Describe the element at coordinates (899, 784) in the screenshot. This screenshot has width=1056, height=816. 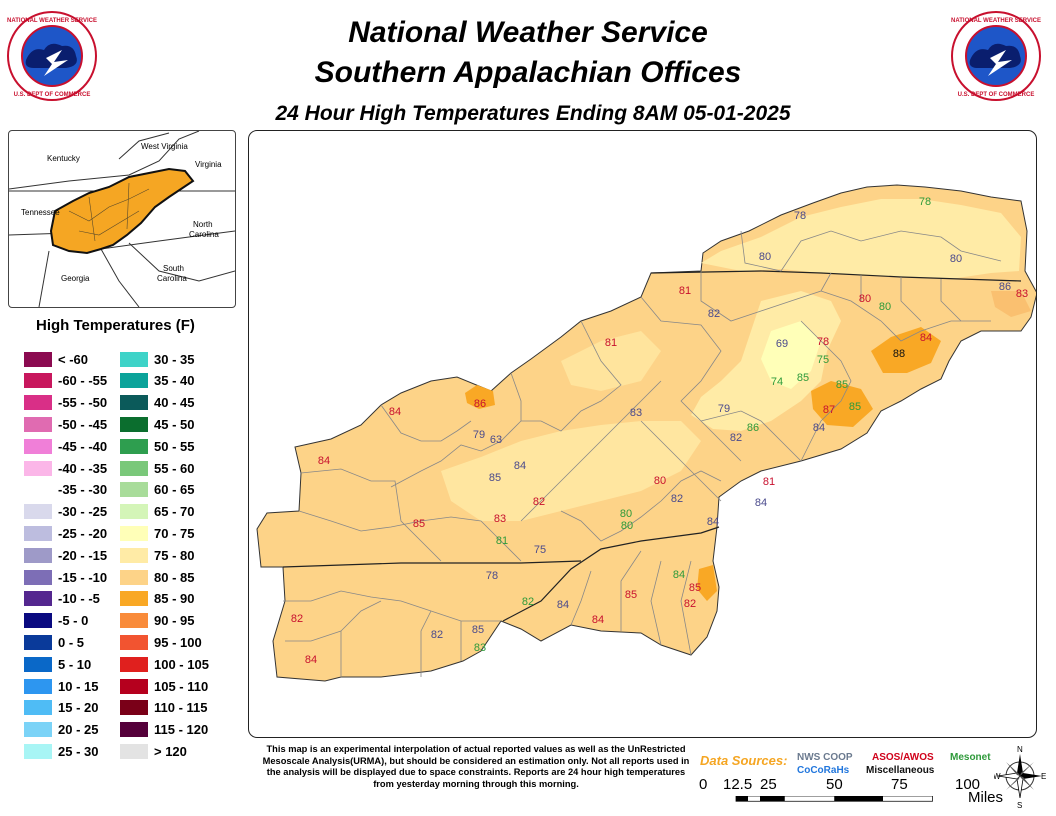
I see `scale-tick-75: 75` at that location.